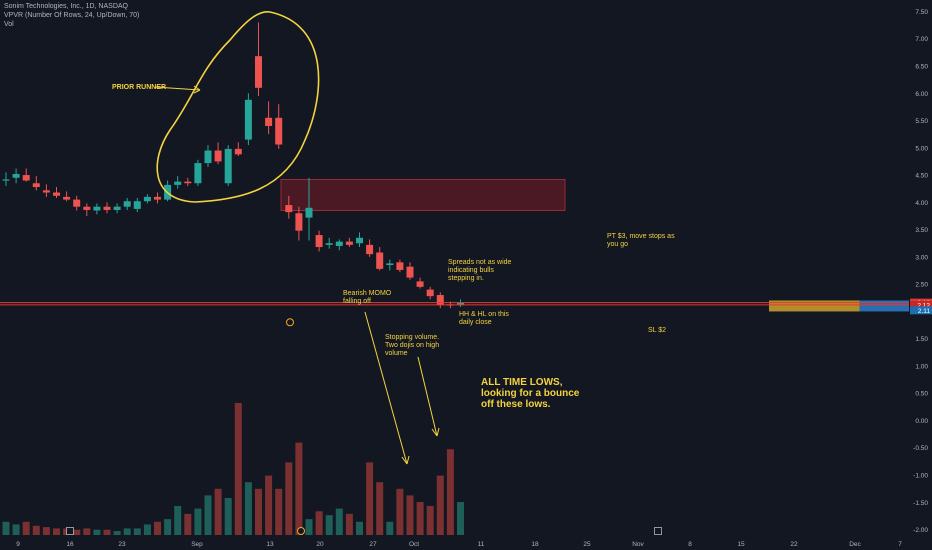 This screenshot has width=932, height=550. I want to click on y-tick-label: 4.50, so click(921, 176).